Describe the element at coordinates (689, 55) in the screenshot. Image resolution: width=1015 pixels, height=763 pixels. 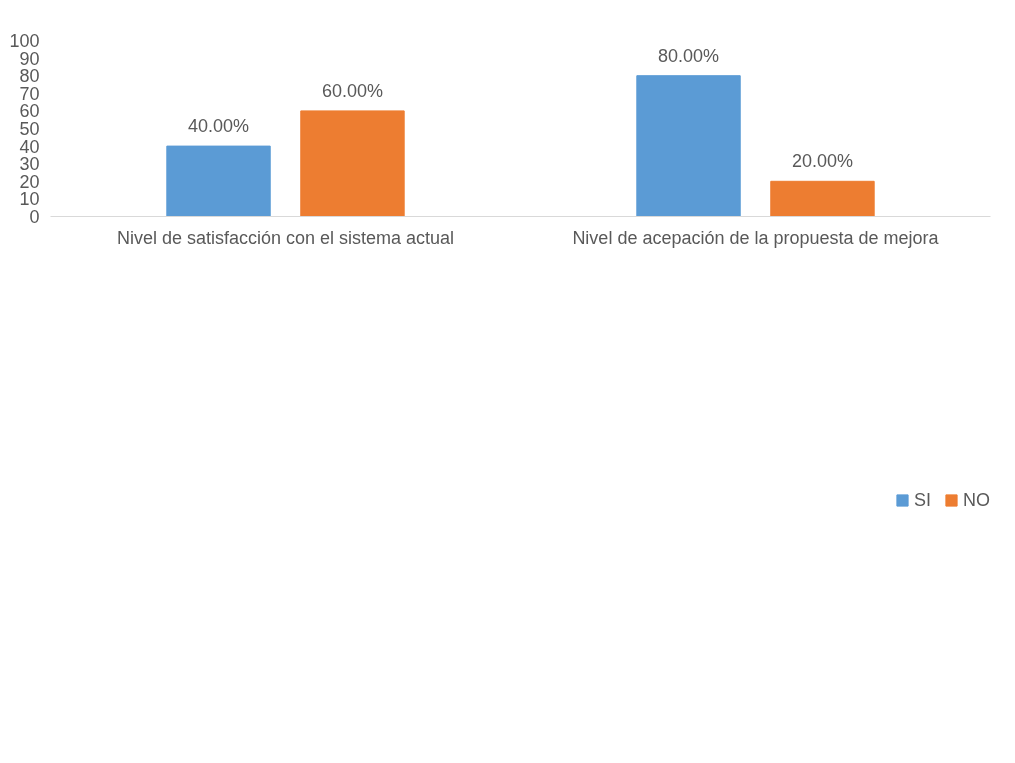
I see `data-label: 80.00%` at that location.